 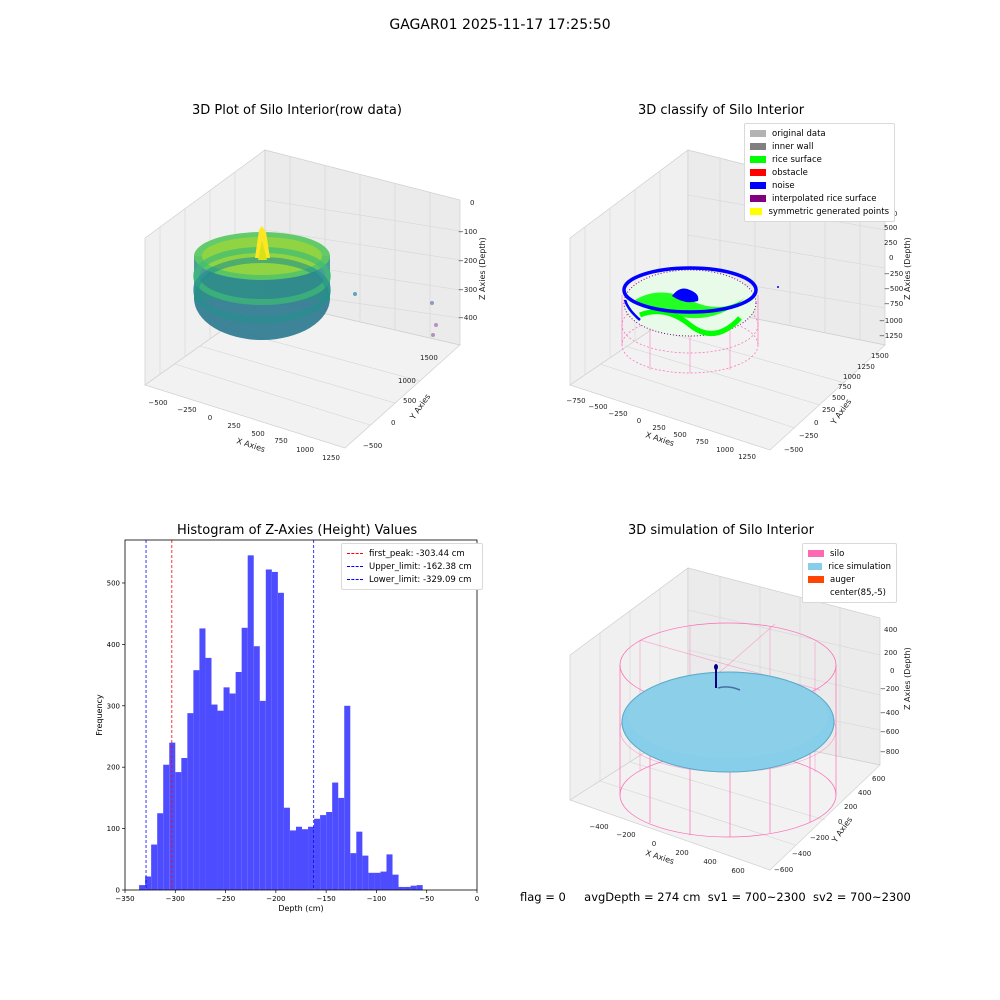 I want to click on legend-label: rice simulation, so click(x=859, y=566).